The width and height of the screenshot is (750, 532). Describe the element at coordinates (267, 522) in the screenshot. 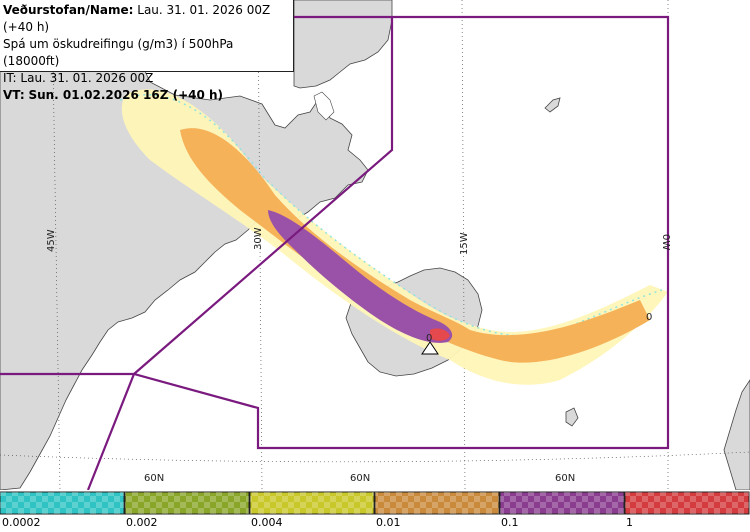

I see `legend-tick-2: 0.004` at that location.